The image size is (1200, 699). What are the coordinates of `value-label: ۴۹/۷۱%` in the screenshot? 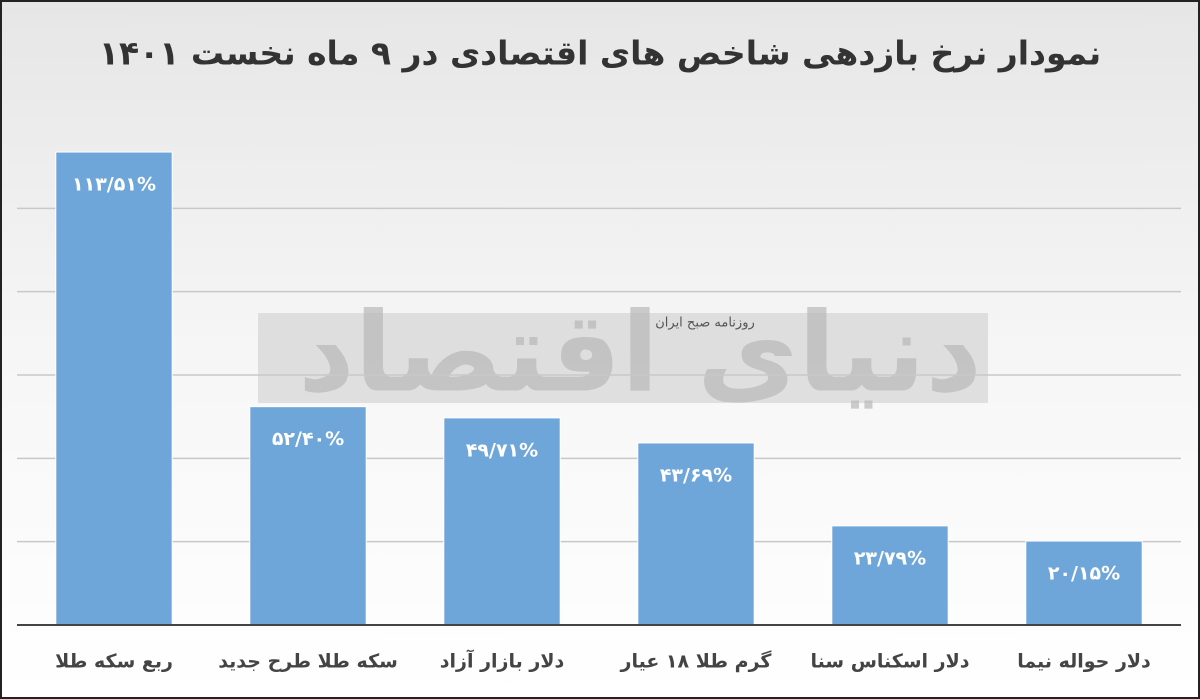 It's located at (502, 450).